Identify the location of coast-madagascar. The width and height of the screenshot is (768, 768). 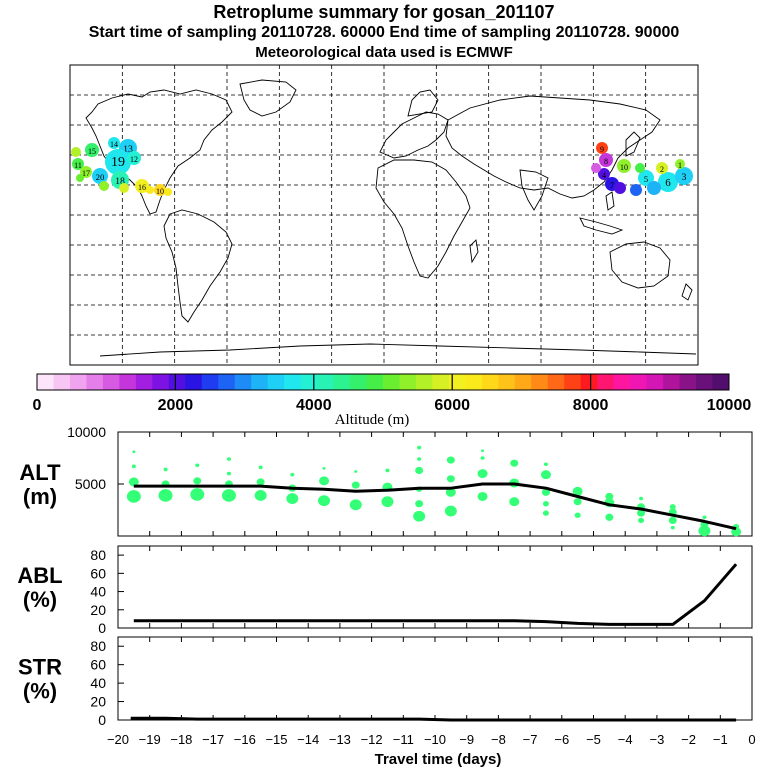
(474, 251).